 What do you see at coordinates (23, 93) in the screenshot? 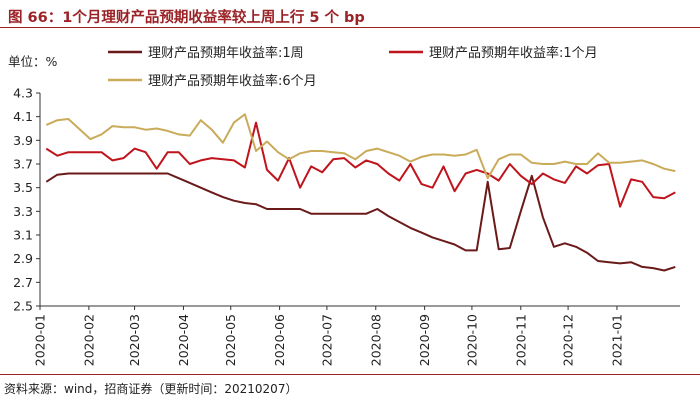
I see `y-tick-label: 4.3` at bounding box center [23, 93].